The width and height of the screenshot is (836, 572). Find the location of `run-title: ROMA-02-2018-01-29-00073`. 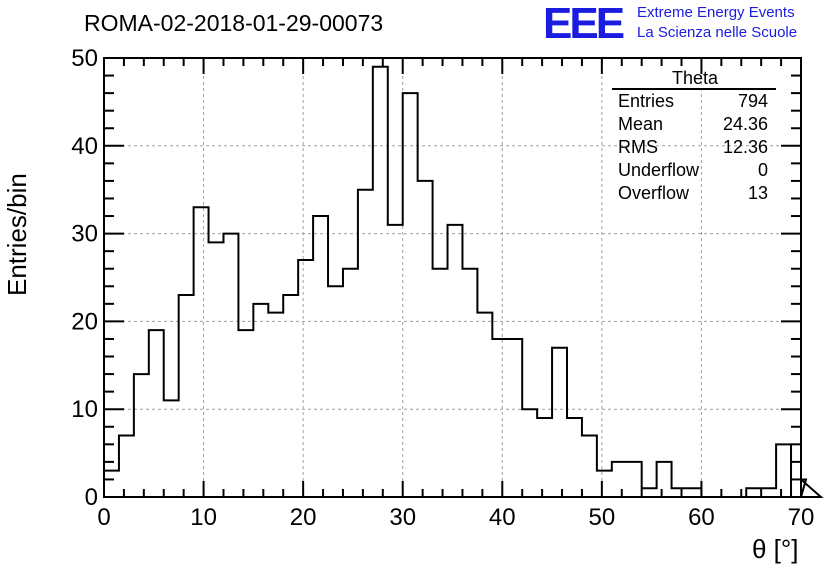

run-title: ROMA-02-2018-01-29-00073 is located at coordinates (234, 23).